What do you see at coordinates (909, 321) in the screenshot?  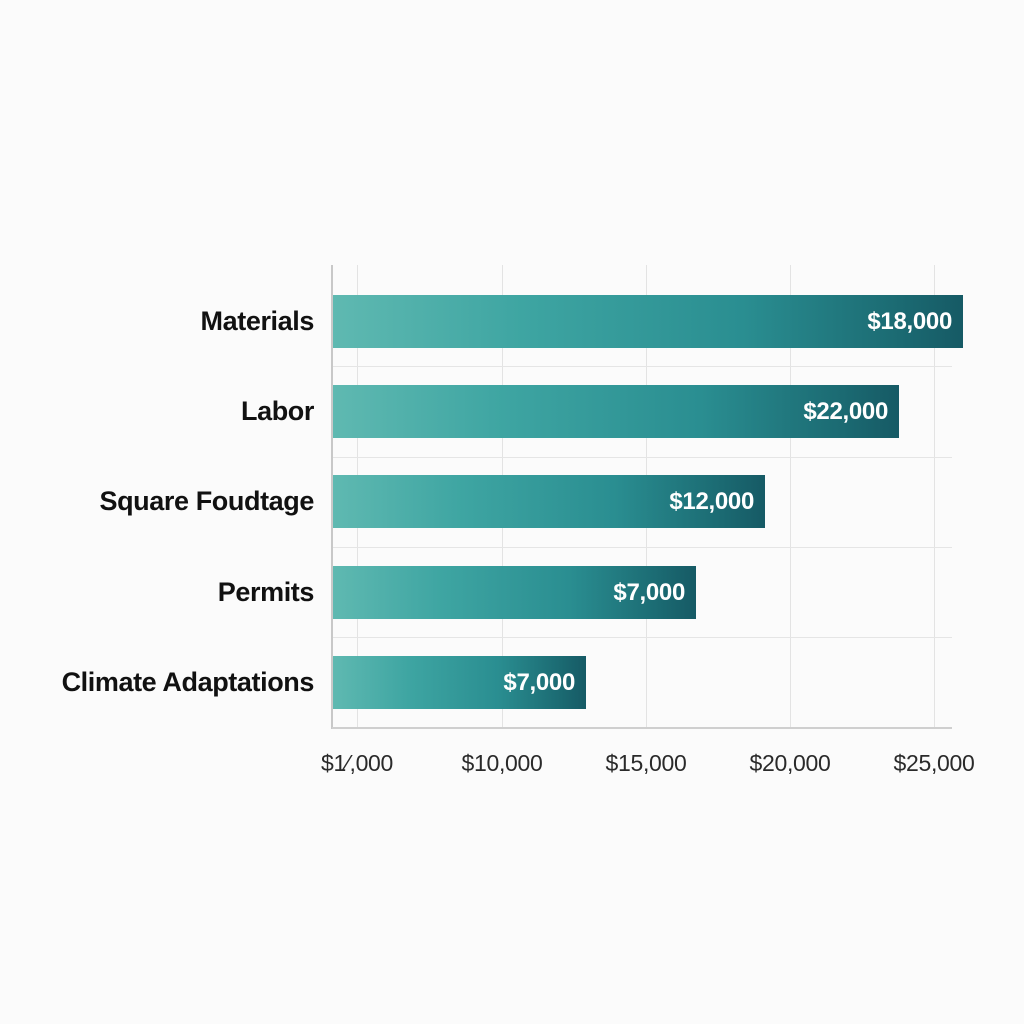 I see `bar-value-label: $18,000` at bounding box center [909, 321].